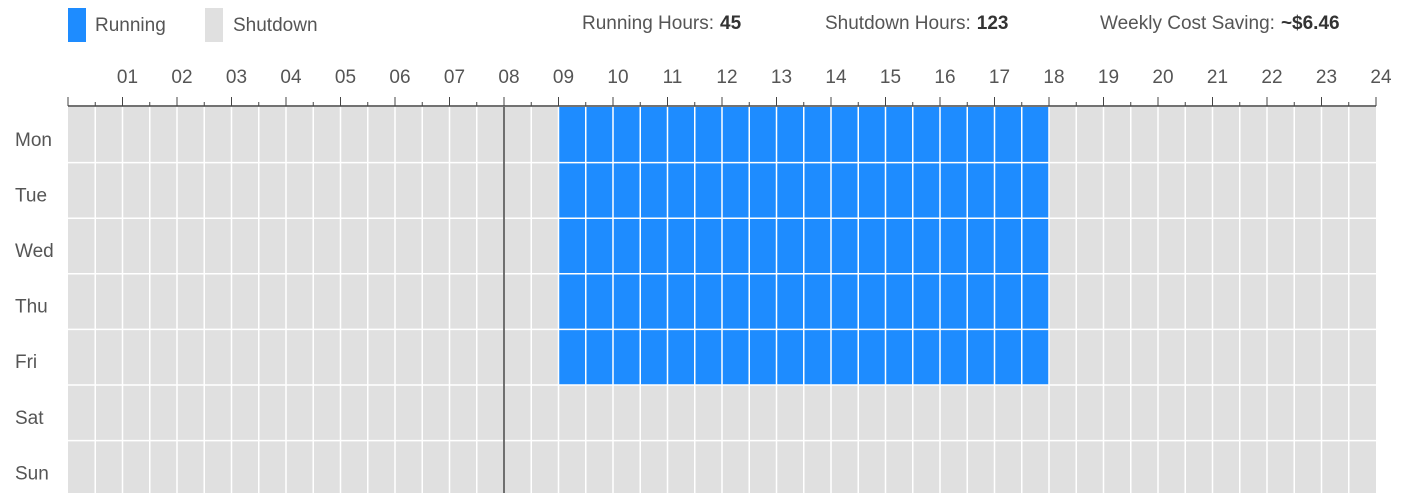  I want to click on stat: Shutdown Hours: 123, so click(916, 23).